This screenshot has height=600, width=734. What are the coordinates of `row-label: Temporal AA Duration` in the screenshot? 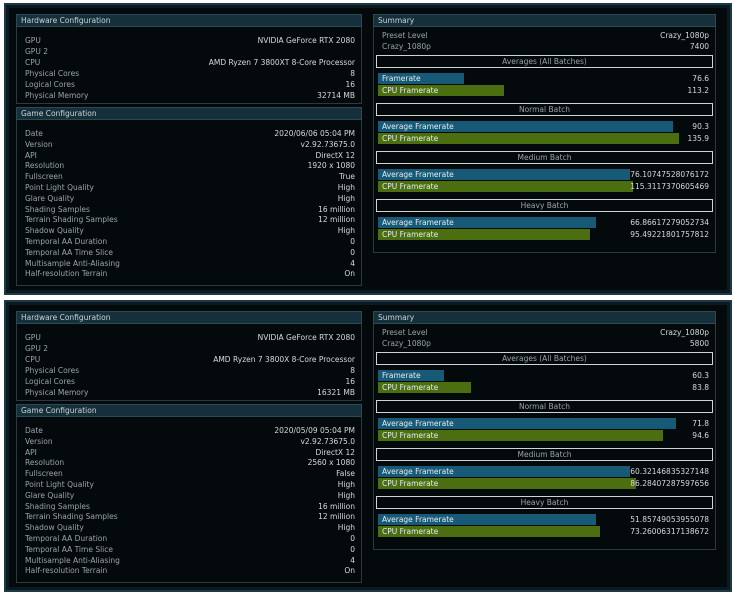 It's located at (66, 241).